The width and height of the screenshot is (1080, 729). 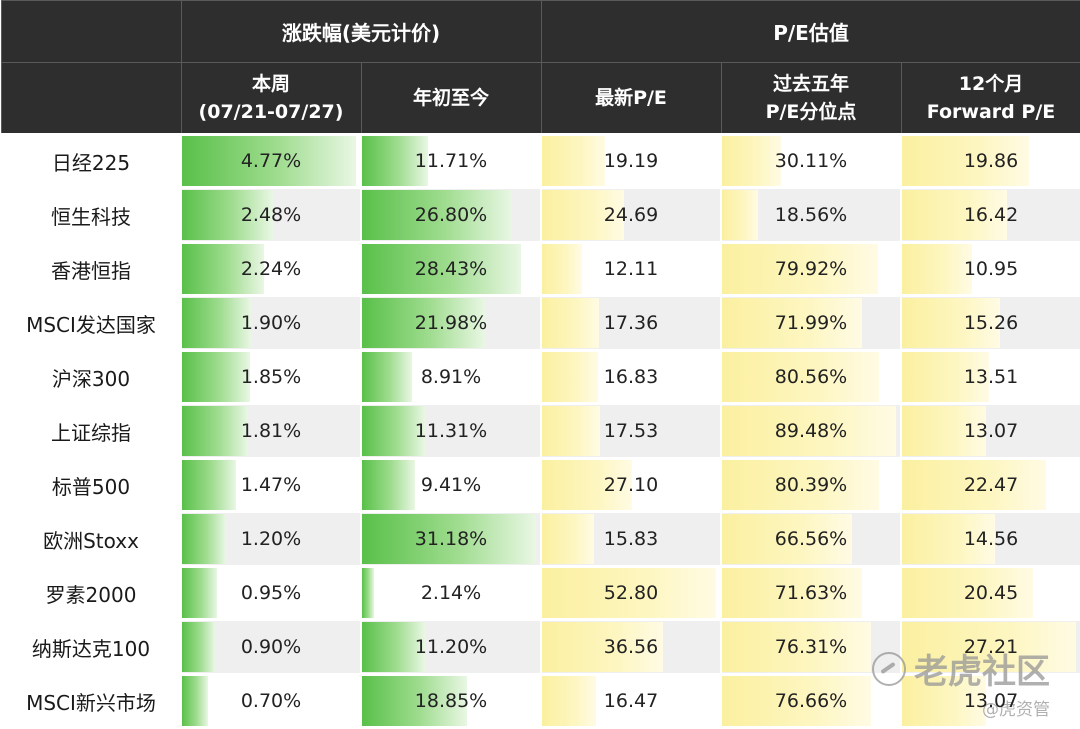 I want to click on cell-pe: 19.19, so click(x=631, y=161).